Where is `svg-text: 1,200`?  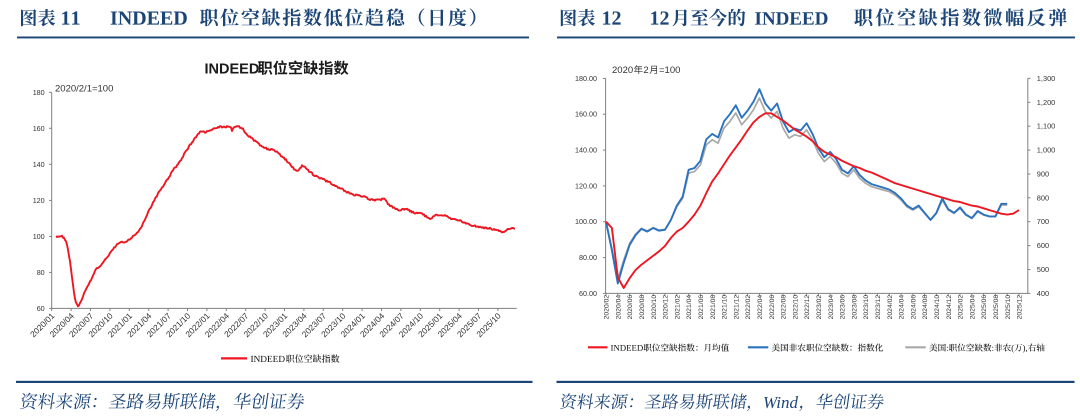 svg-text: 1,200 is located at coordinates (1046, 102).